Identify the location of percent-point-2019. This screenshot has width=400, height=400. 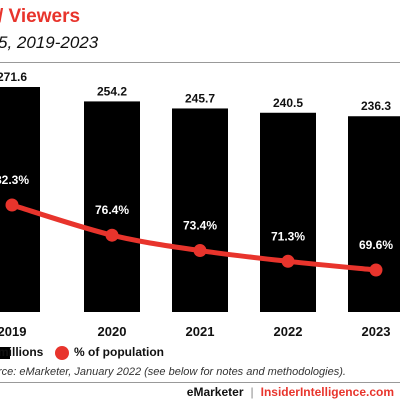
(12, 205).